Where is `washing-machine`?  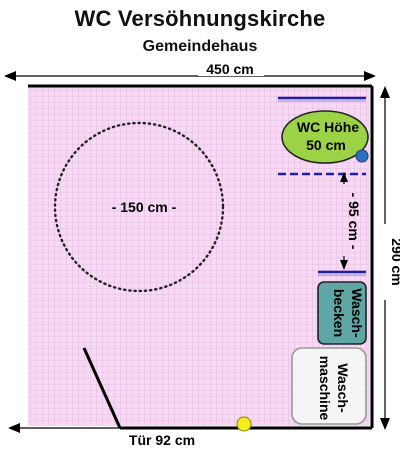
washing-machine is located at coordinates (329, 386).